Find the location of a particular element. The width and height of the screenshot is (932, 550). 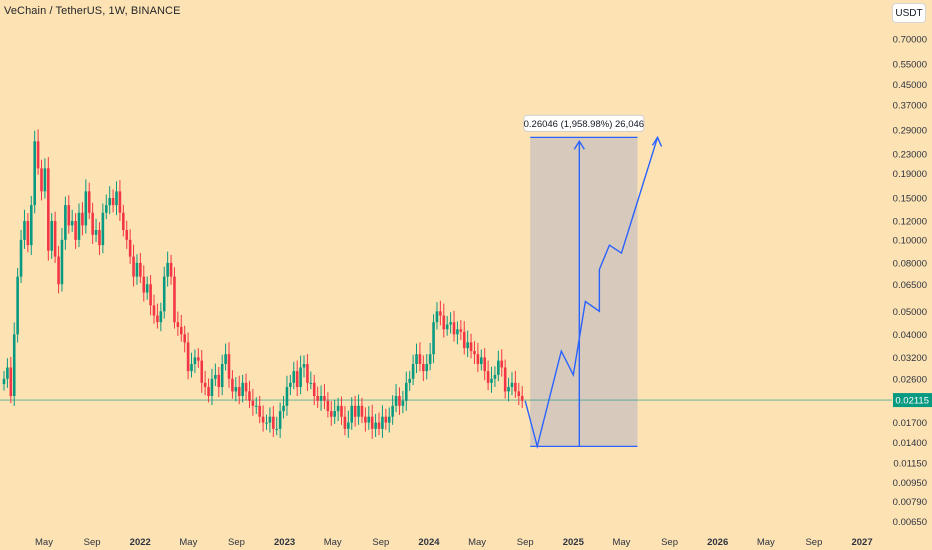

price-tick-label: 0.06500 is located at coordinates (910, 285).